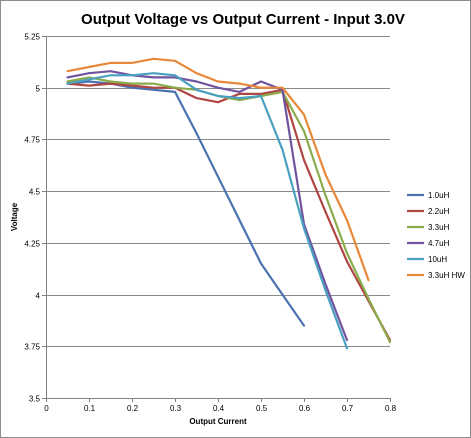 This screenshot has width=471, height=438. What do you see at coordinates (218, 421) in the screenshot?
I see `x-axis-label: Output Current` at bounding box center [218, 421].